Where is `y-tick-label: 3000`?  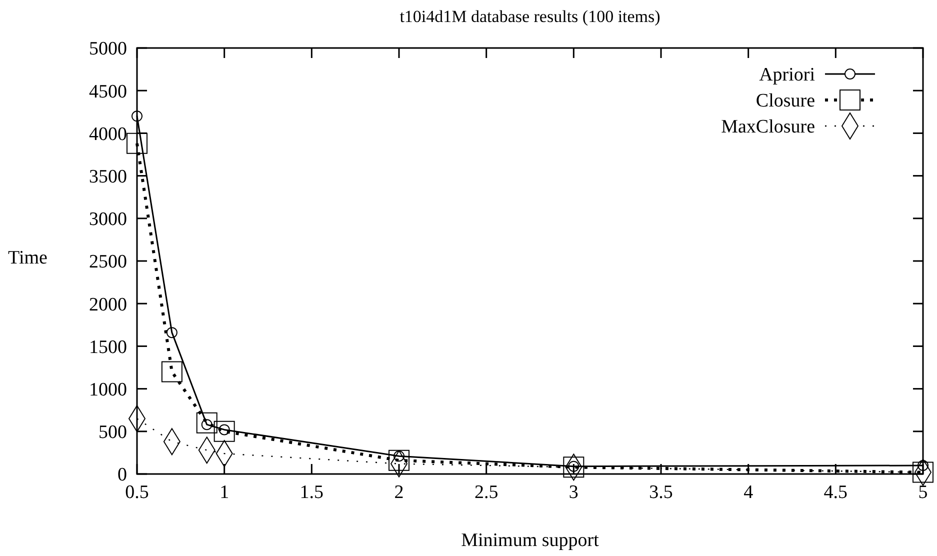
y-tick-label: 3000 is located at coordinates (108, 219).